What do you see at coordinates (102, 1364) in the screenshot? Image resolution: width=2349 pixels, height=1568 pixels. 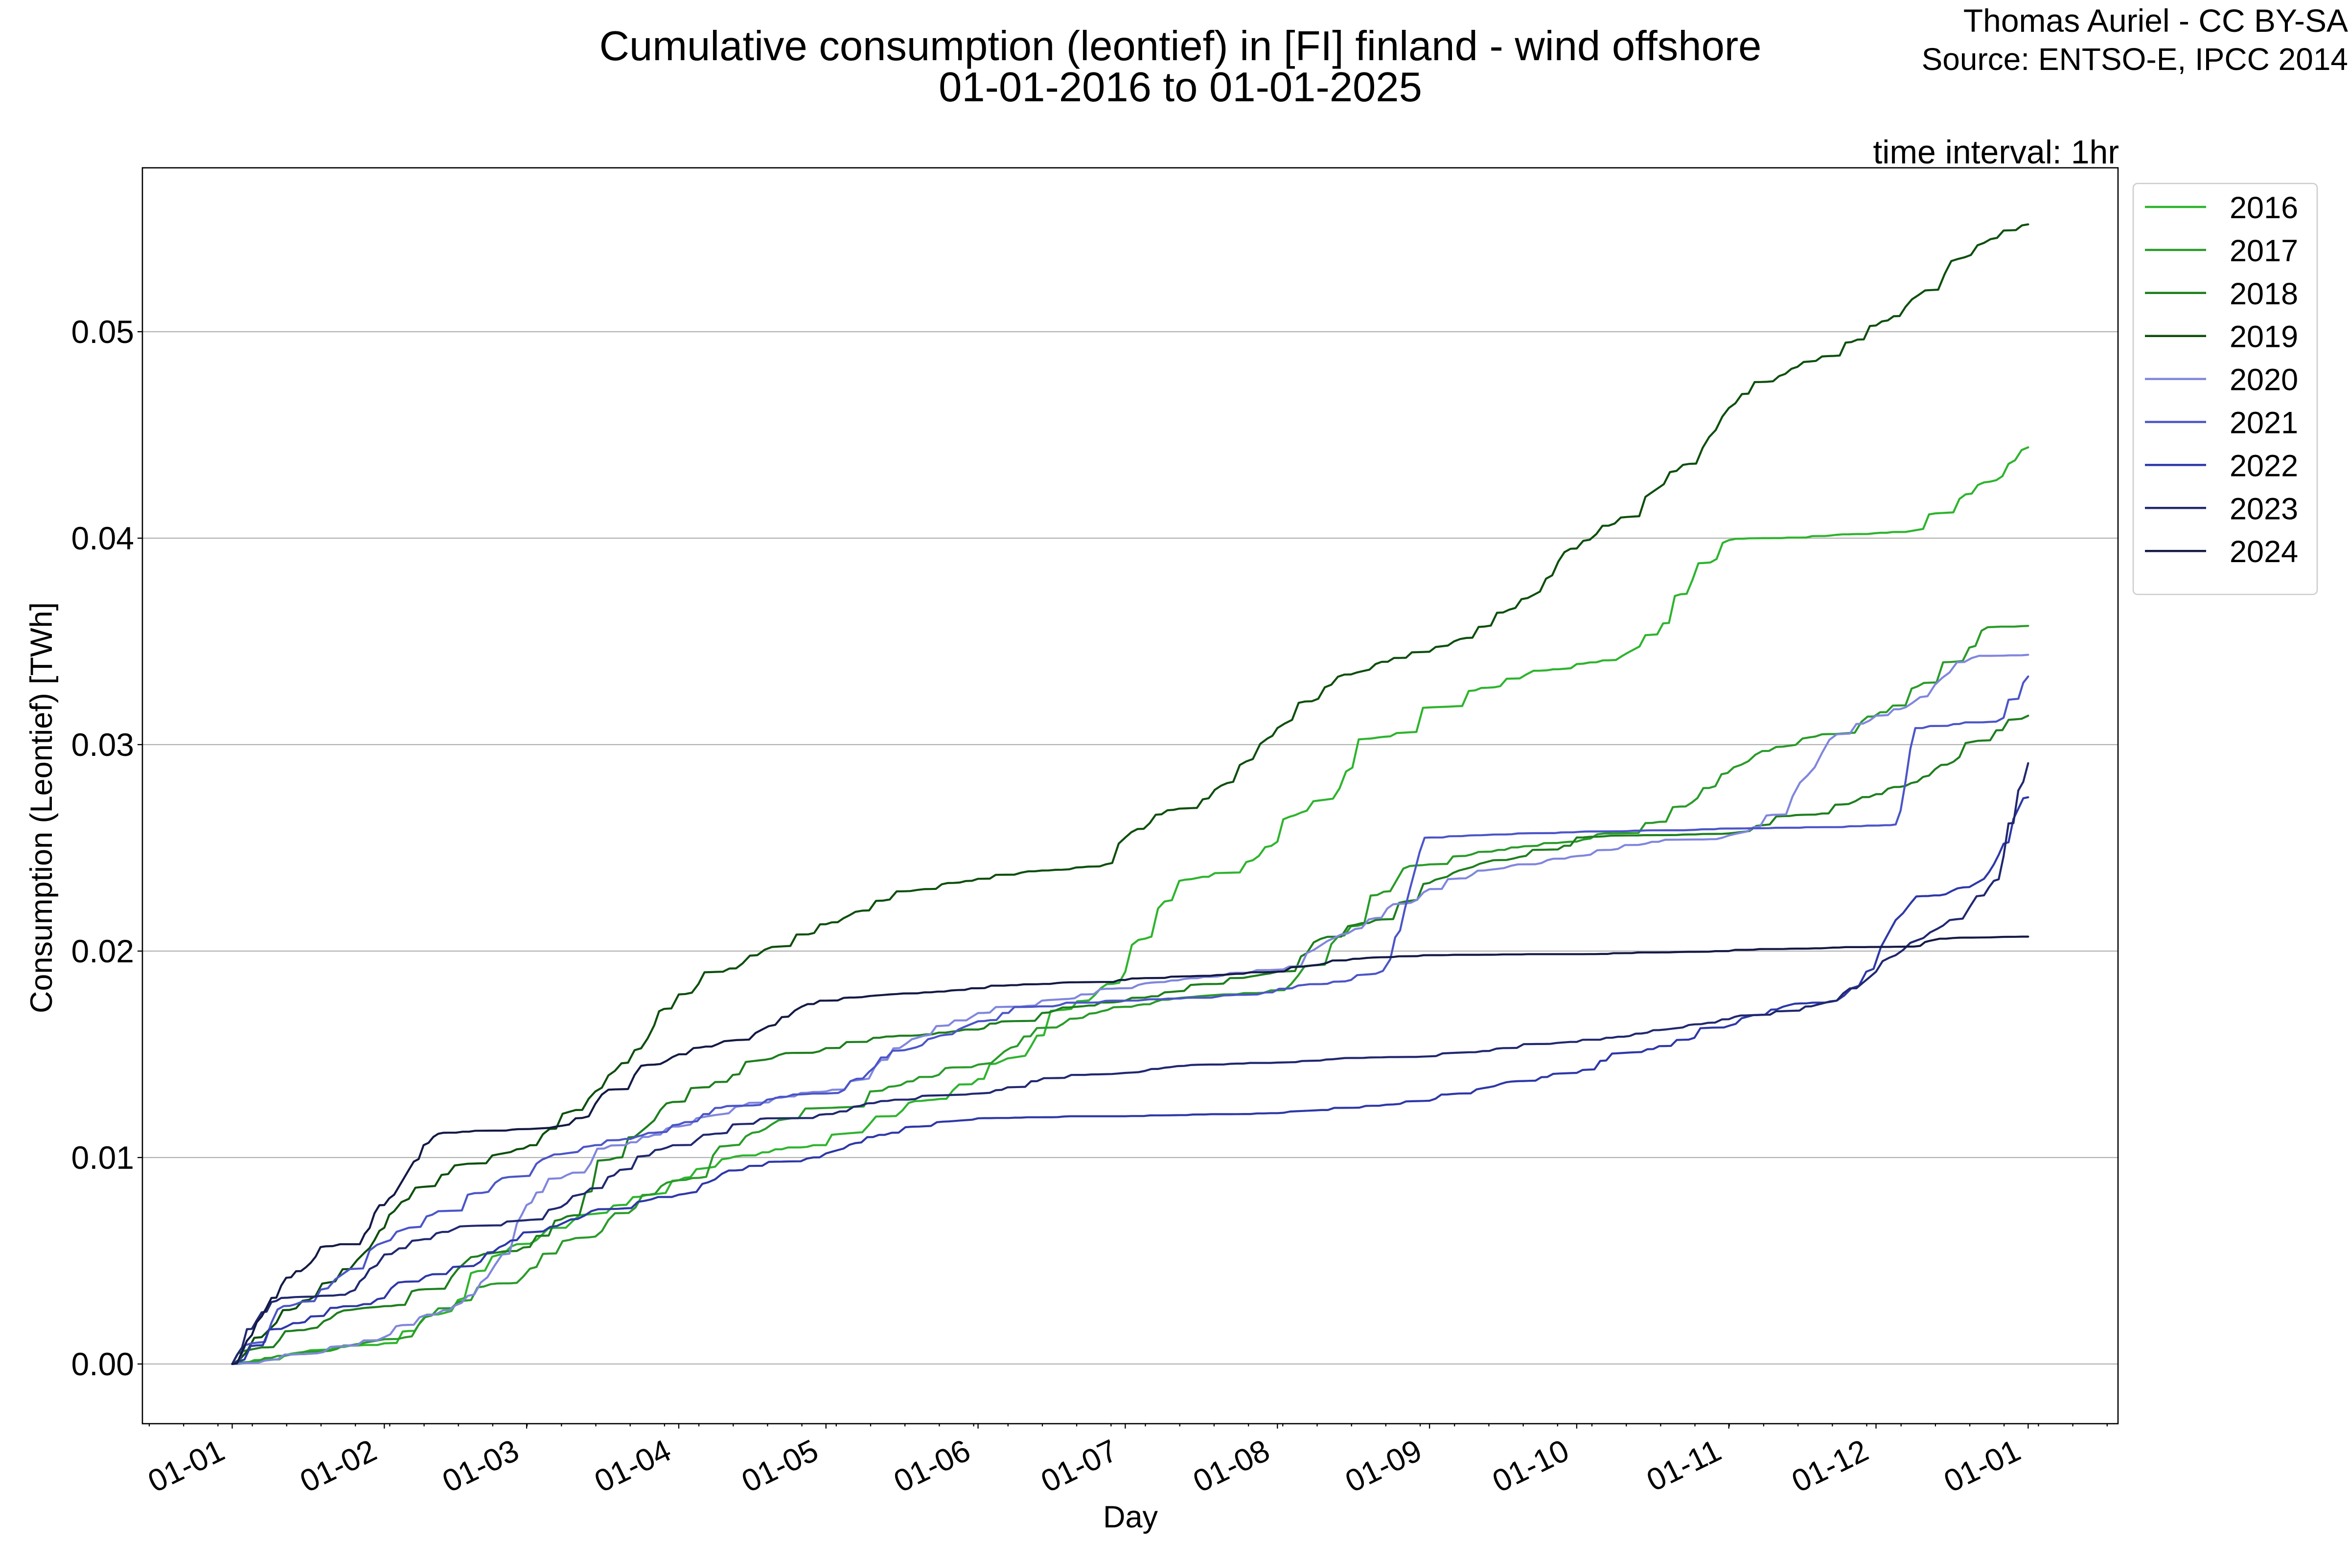 I see `svg-text: 0.00` at bounding box center [102, 1364].